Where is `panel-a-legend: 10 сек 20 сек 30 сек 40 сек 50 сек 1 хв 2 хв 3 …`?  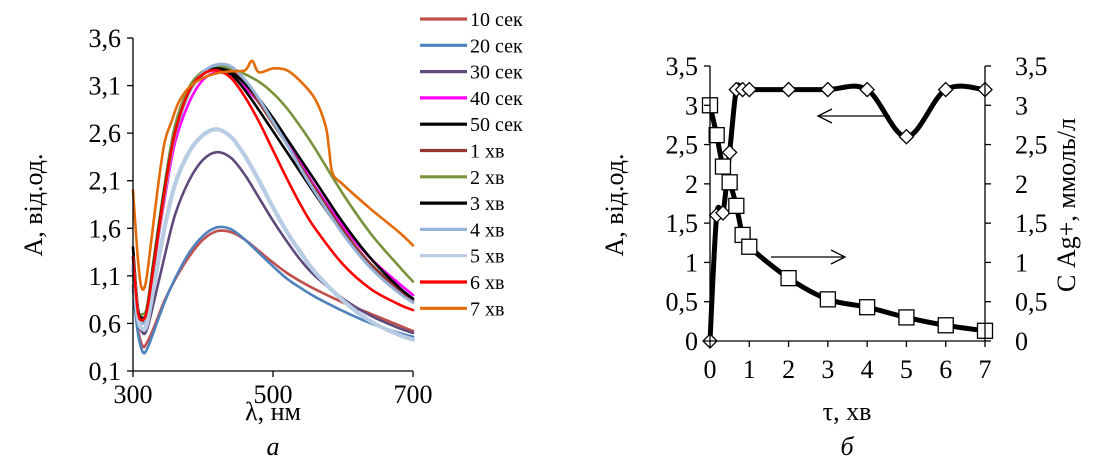
panel-a-legend: 10 сек 20 сек 30 сек 40 сек 50 сек 1 хв 2 хв 3 … is located at coordinates (471, 164).